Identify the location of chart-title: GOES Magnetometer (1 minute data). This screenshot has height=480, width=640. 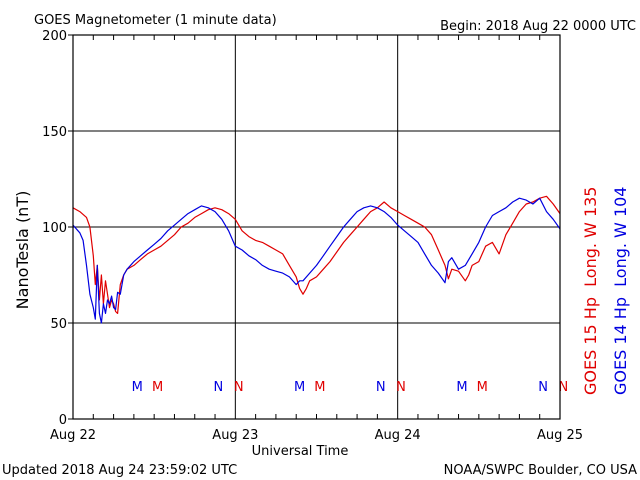
(155, 20).